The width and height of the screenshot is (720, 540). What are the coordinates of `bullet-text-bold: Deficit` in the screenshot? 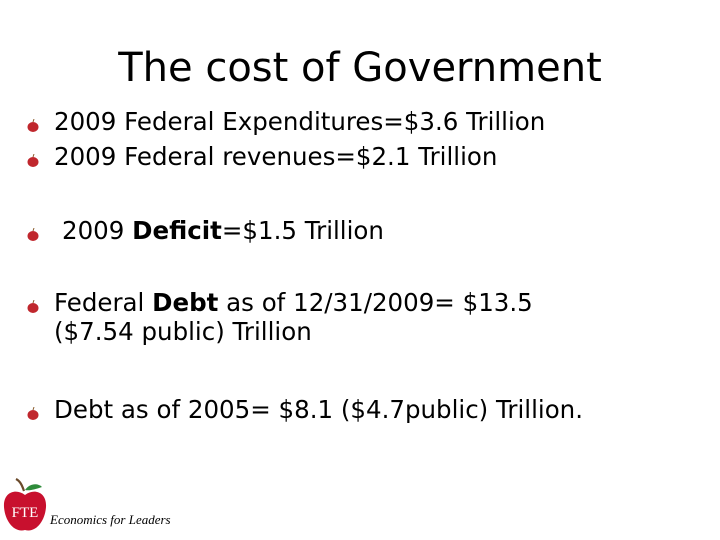 It's located at (177, 230).